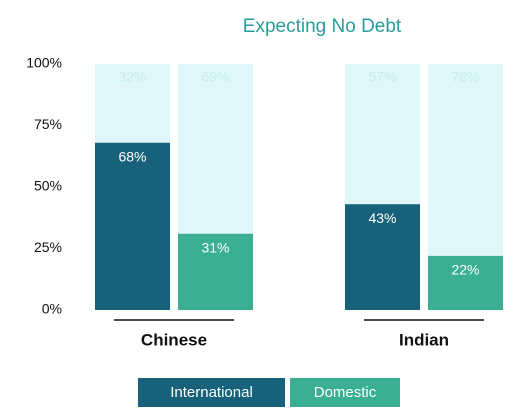  Describe the element at coordinates (44, 63) in the screenshot. I see `y-tick-label: 100%` at that location.